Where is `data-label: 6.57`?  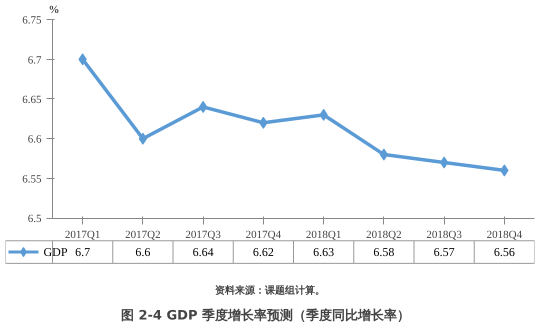 data-label: 6.57 is located at coordinates (444, 252).